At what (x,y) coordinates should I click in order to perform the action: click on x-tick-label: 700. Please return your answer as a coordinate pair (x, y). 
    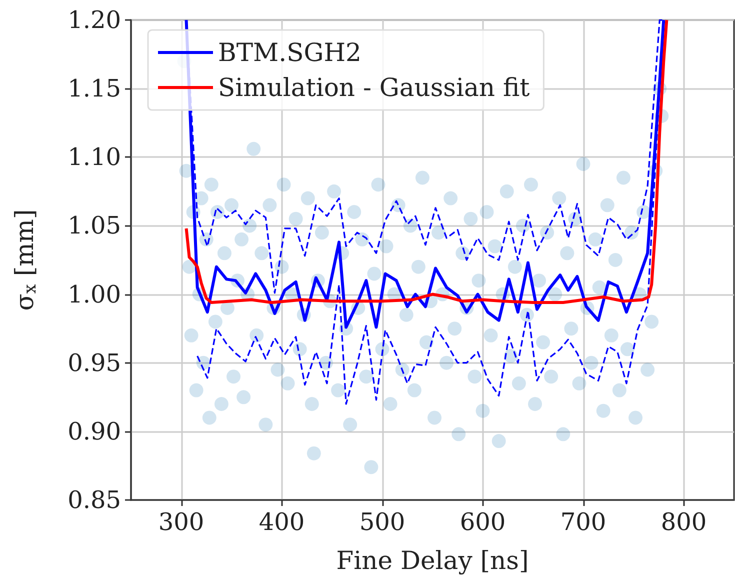
    Looking at the image, I should click on (583, 522).